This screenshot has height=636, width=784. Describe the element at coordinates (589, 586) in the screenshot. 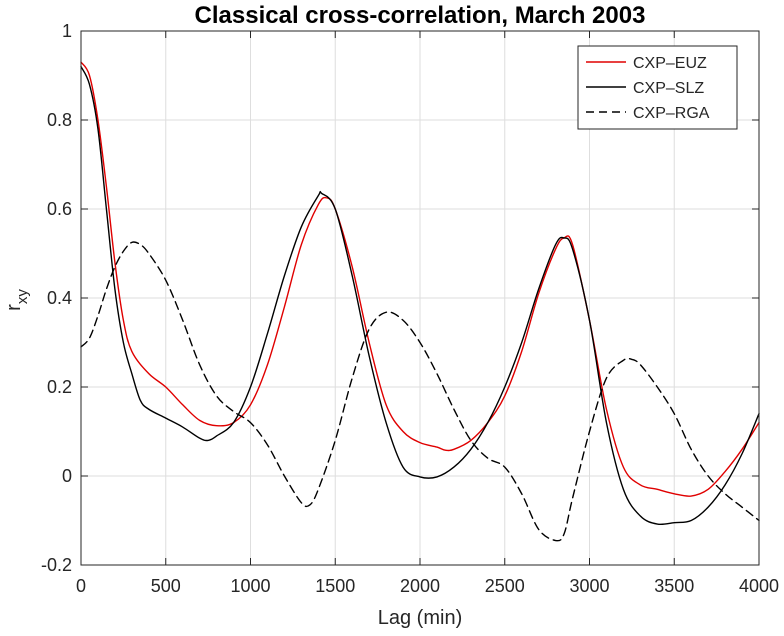

I see `x-tick-label: 3000` at that location.